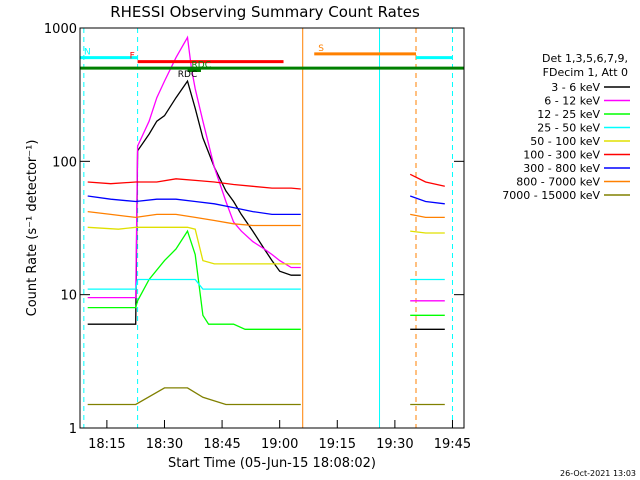 This screenshot has height=480, width=640. What do you see at coordinates (565, 141) in the screenshot?
I see `legend-label-50-100-kev: 50 - 100 keV` at bounding box center [565, 141].